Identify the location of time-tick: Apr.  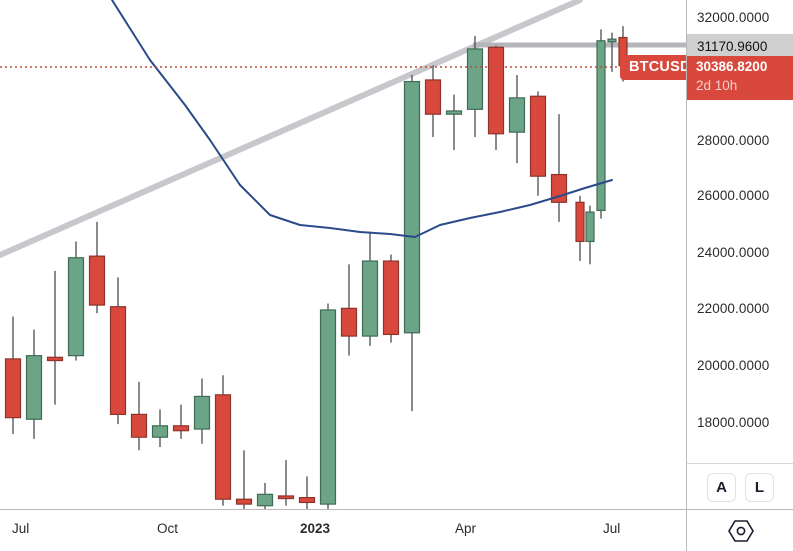
(466, 528).